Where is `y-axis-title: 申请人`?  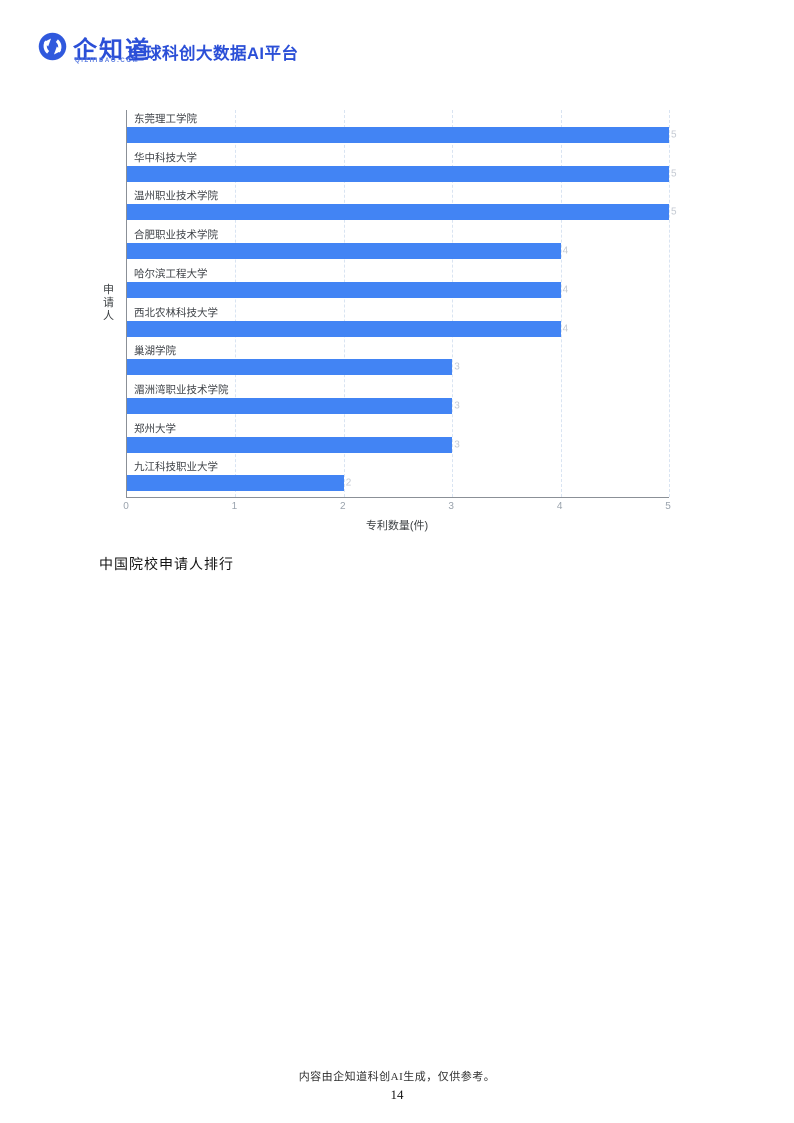 y-axis-title: 申请人 is located at coordinates (108, 303).